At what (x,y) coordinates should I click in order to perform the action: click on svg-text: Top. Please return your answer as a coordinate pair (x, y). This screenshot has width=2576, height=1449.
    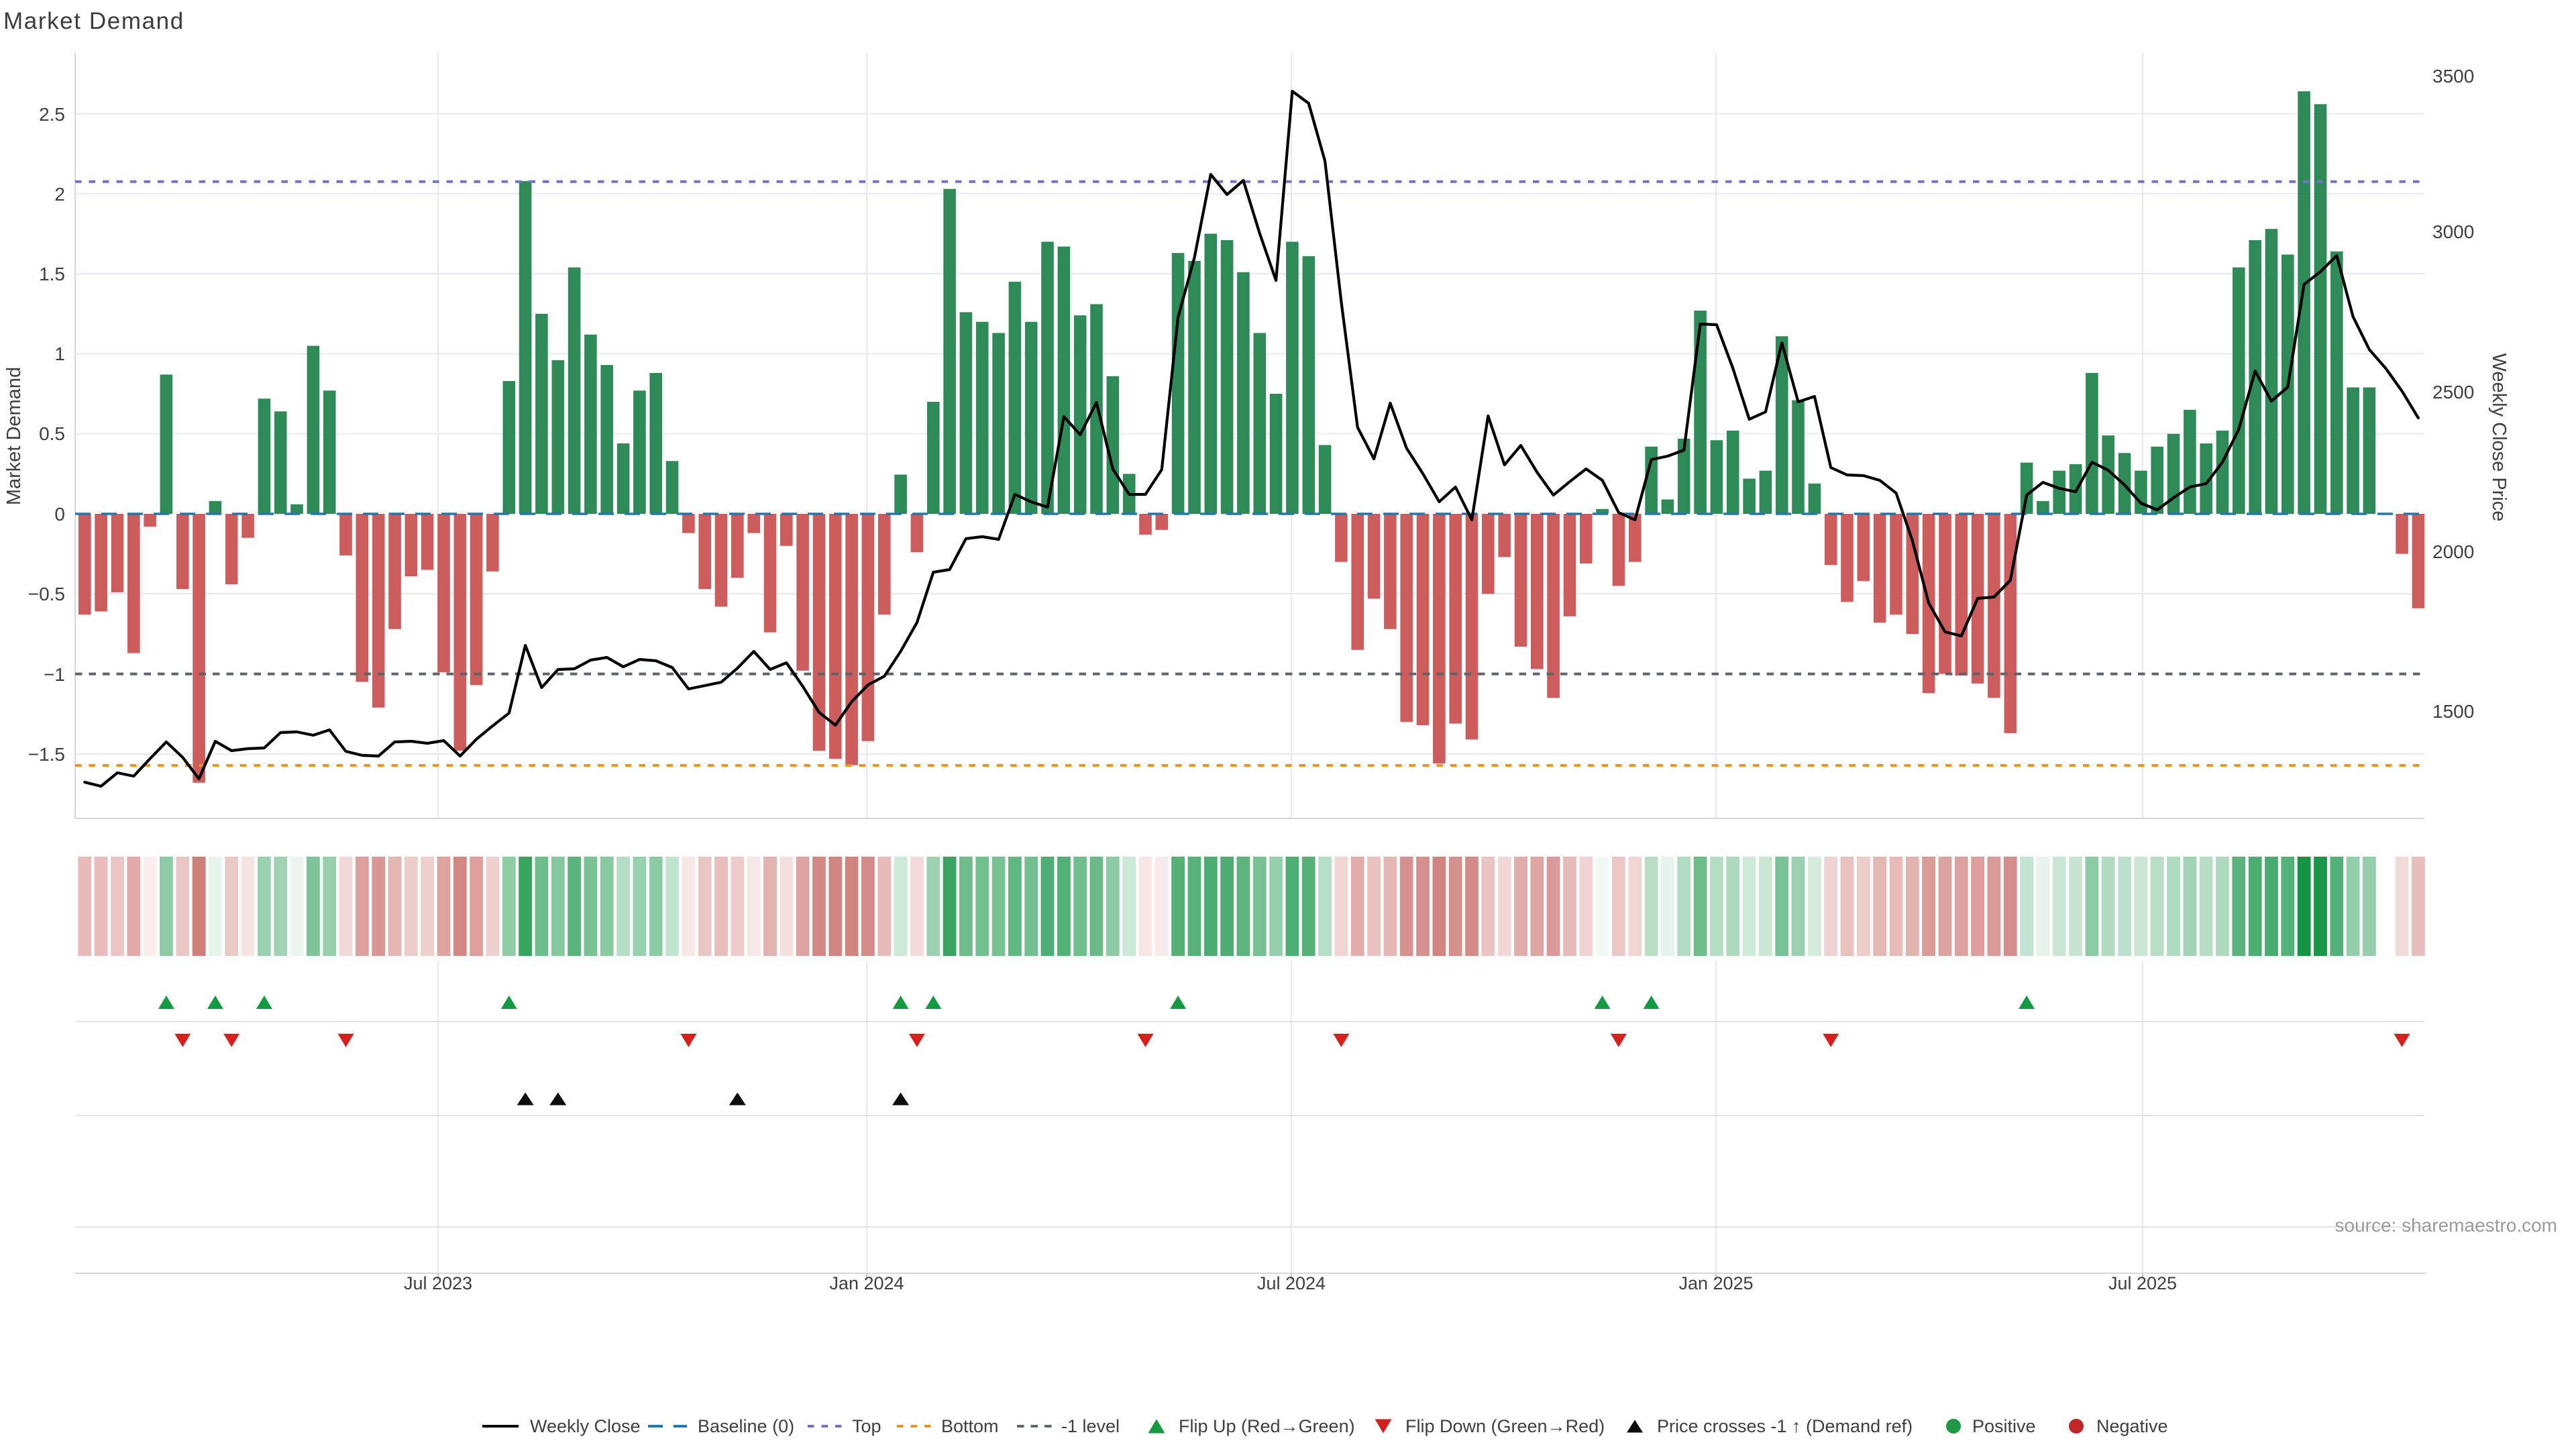
    Looking at the image, I should click on (866, 1426).